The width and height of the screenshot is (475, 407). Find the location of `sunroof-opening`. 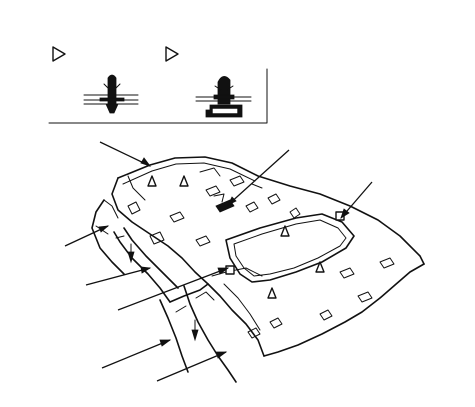

sunroof-opening is located at coordinates (290, 255).